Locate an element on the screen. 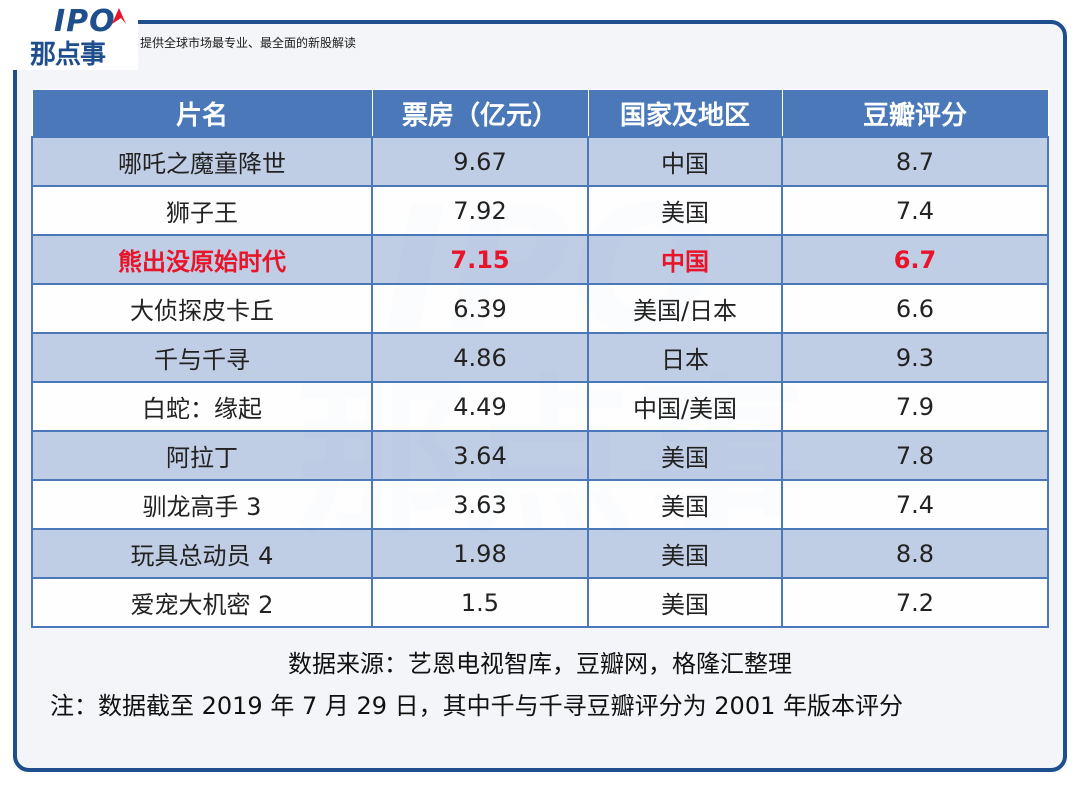  table-row-highlighted: 熊出没原始时代 7.15 中国 6.7 is located at coordinates (540, 259).